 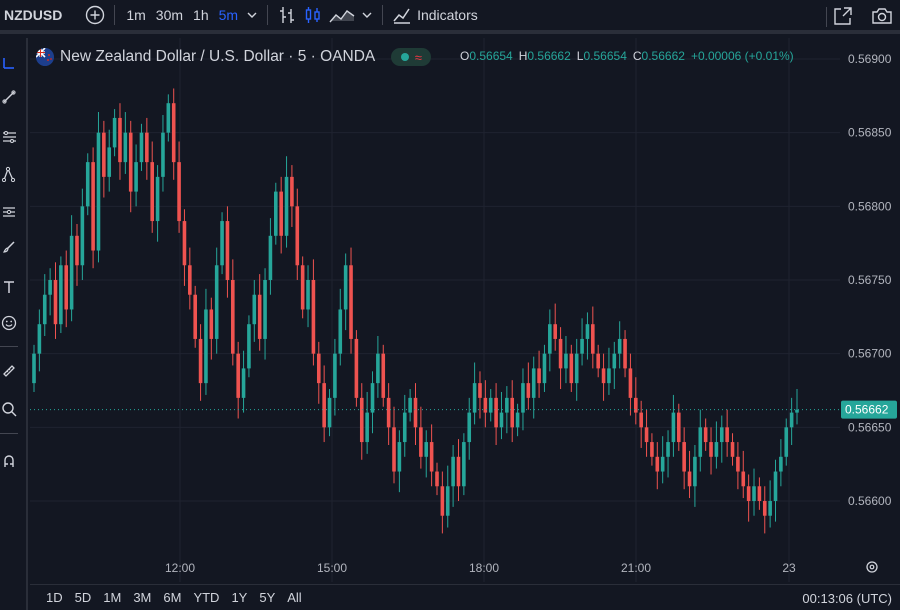 I want to click on zoom-in-icon, so click(x=9, y=409).